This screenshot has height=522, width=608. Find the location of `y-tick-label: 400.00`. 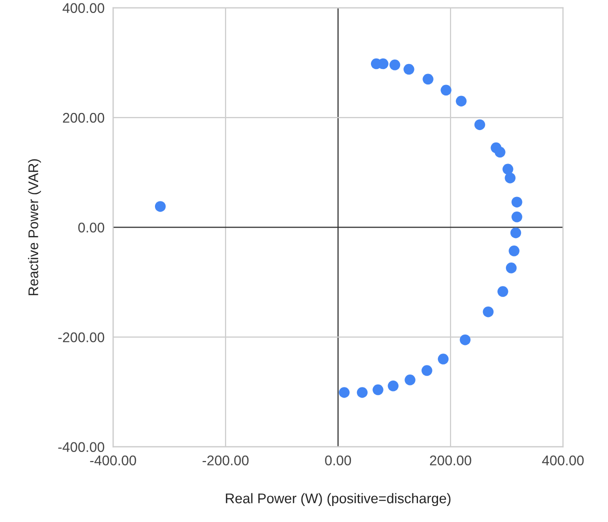

y-tick-label: 400.00 is located at coordinates (83, 8).